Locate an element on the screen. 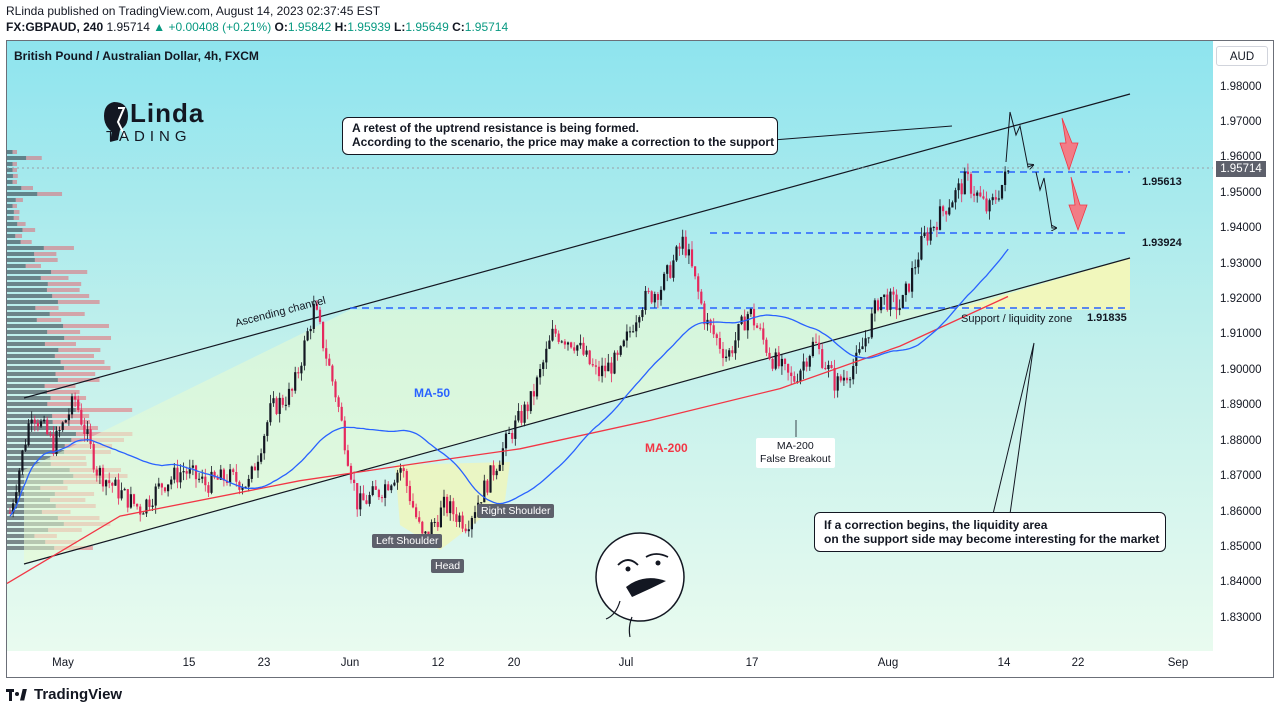  false-breakout-label: MA-200 False Breakout is located at coordinates (795, 453).